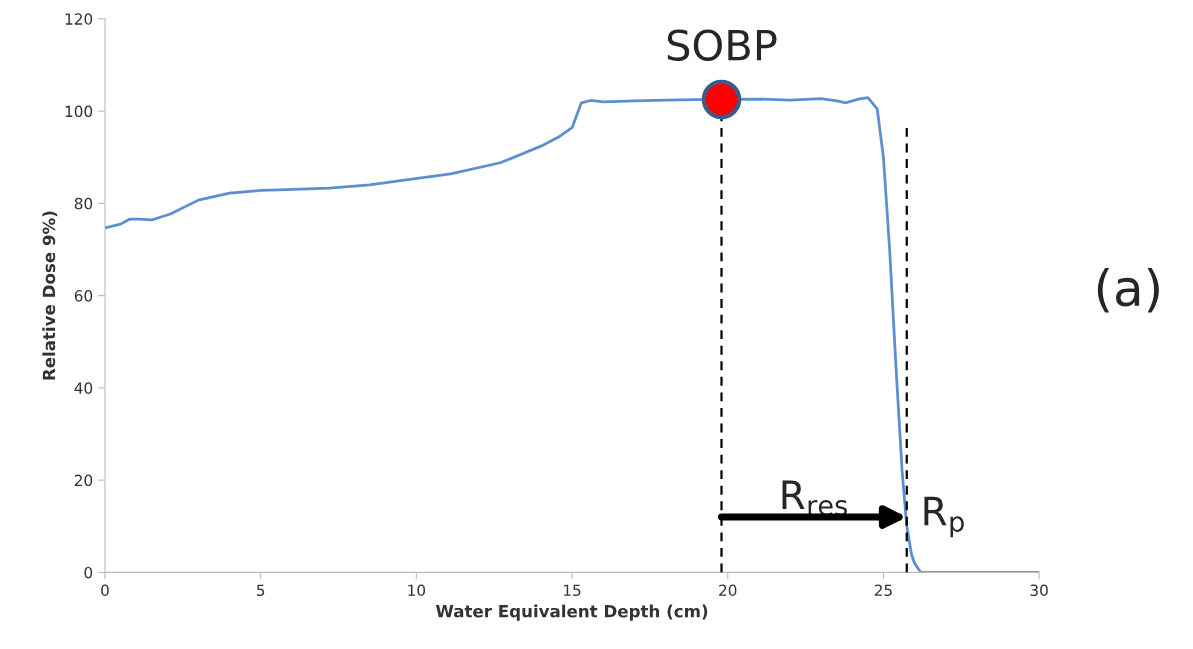 The image size is (1193, 649). Describe the element at coordinates (260, 590) in the screenshot. I see `x-tick-label: 5` at that location.